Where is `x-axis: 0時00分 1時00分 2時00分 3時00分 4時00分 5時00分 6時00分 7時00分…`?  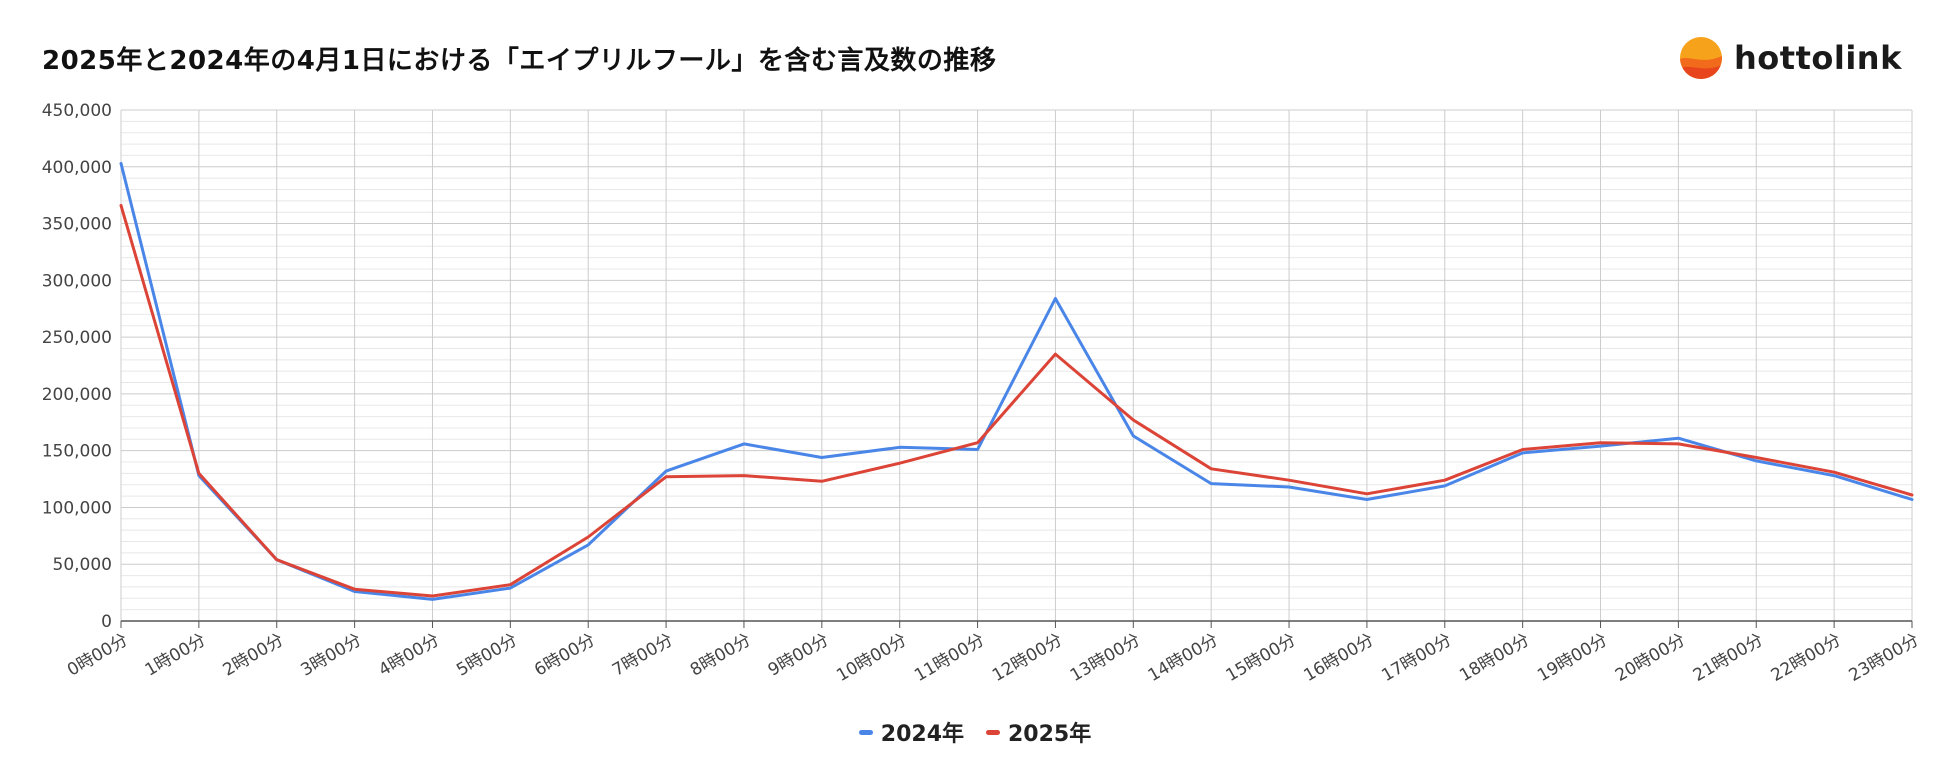 x-axis: 0時00分 1時00分 2時00分 3時00分 4時00分 5時00分 6時00分 7時00分… is located at coordinates (993, 653).